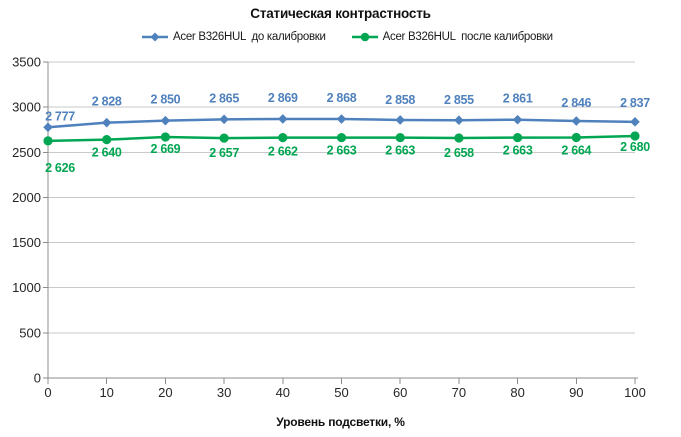 Image resolution: width=681 pixels, height=437 pixels. I want to click on legend-label-before-calibration: Acer B326HUL до калибровки, so click(249, 37).